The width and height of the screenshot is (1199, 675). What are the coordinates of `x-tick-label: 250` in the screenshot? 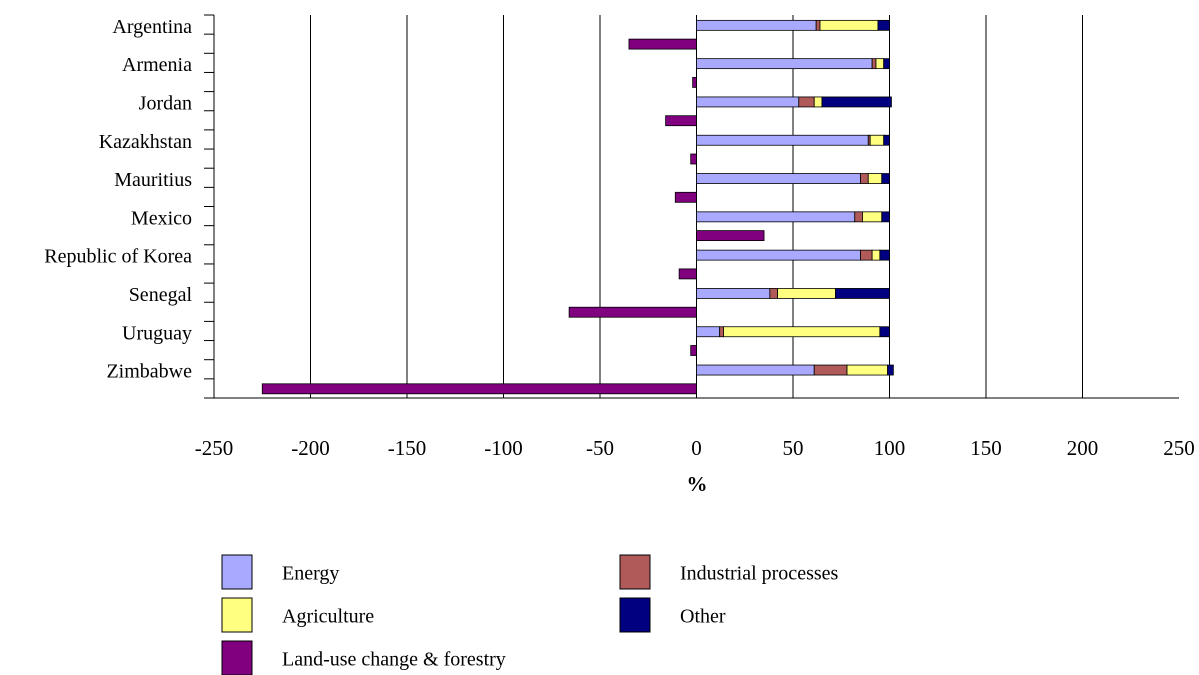 It's located at (1179, 448).